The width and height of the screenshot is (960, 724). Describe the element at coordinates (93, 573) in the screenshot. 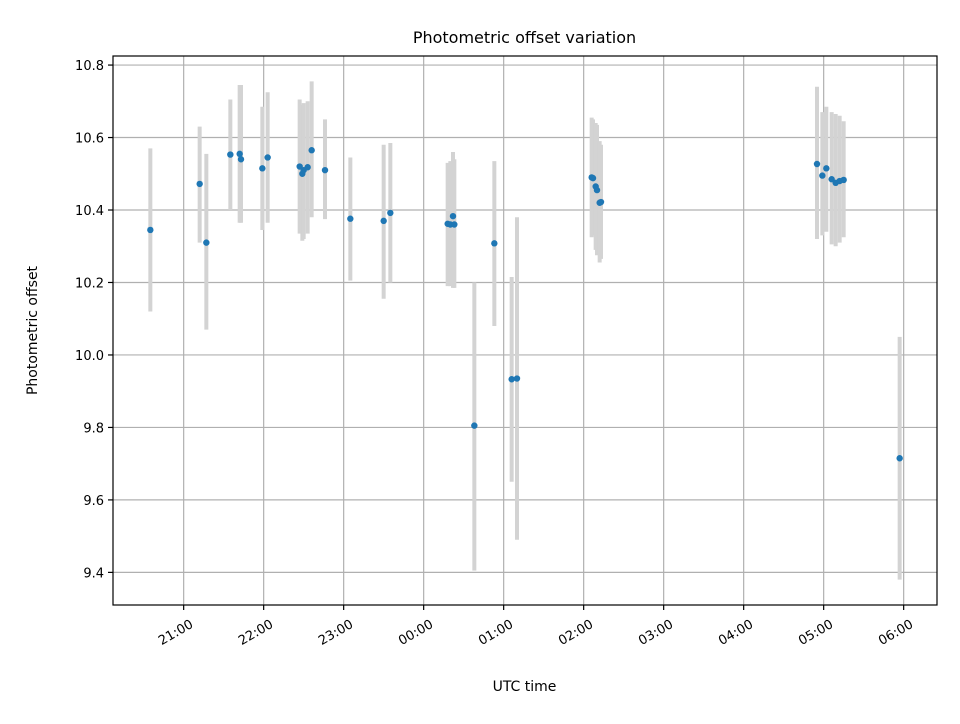

I see `y-tick-label: 9.4` at that location.